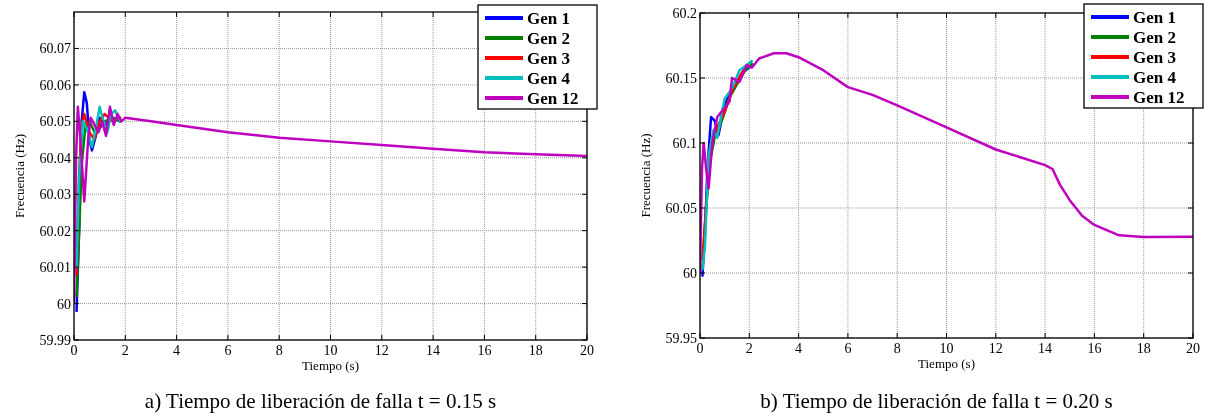 The image size is (1211, 420). What do you see at coordinates (936, 401) in the screenshot?
I see `text: b) Tiempo de liberación de falla t = 0.20 s` at bounding box center [936, 401].